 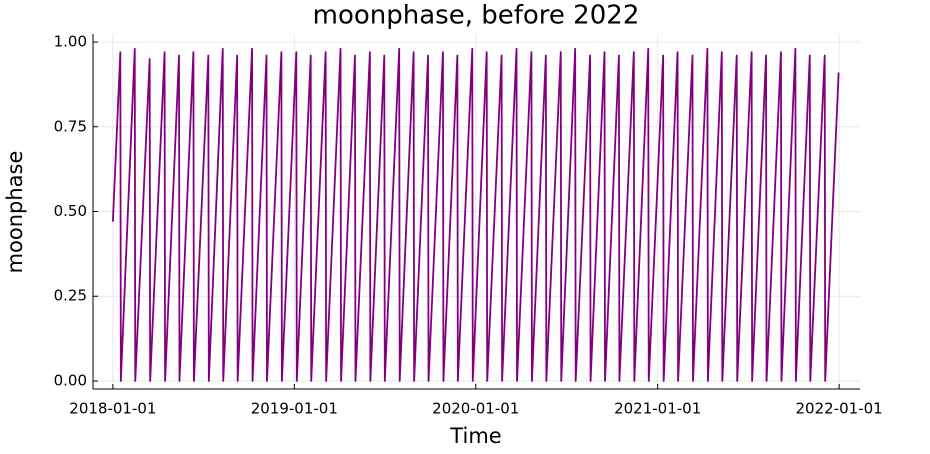 What do you see at coordinates (475, 436) in the screenshot?
I see `x-axis-label: Time` at bounding box center [475, 436].